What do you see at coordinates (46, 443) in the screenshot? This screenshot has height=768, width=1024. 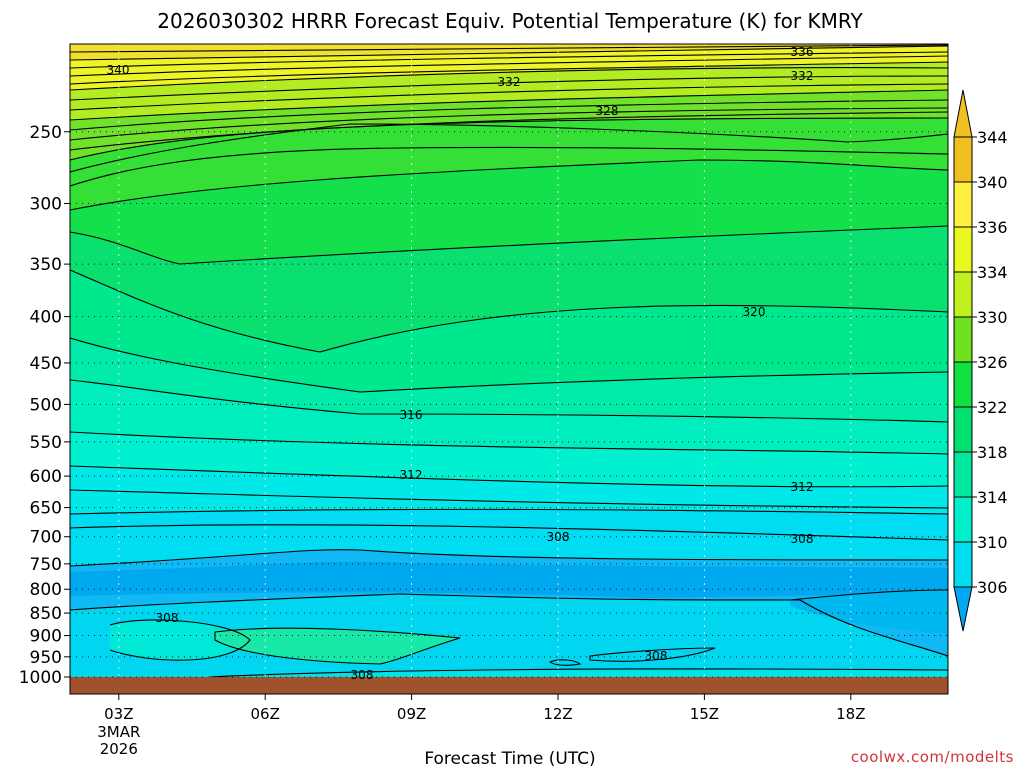 I see `y-tick-label: 550` at bounding box center [46, 443].